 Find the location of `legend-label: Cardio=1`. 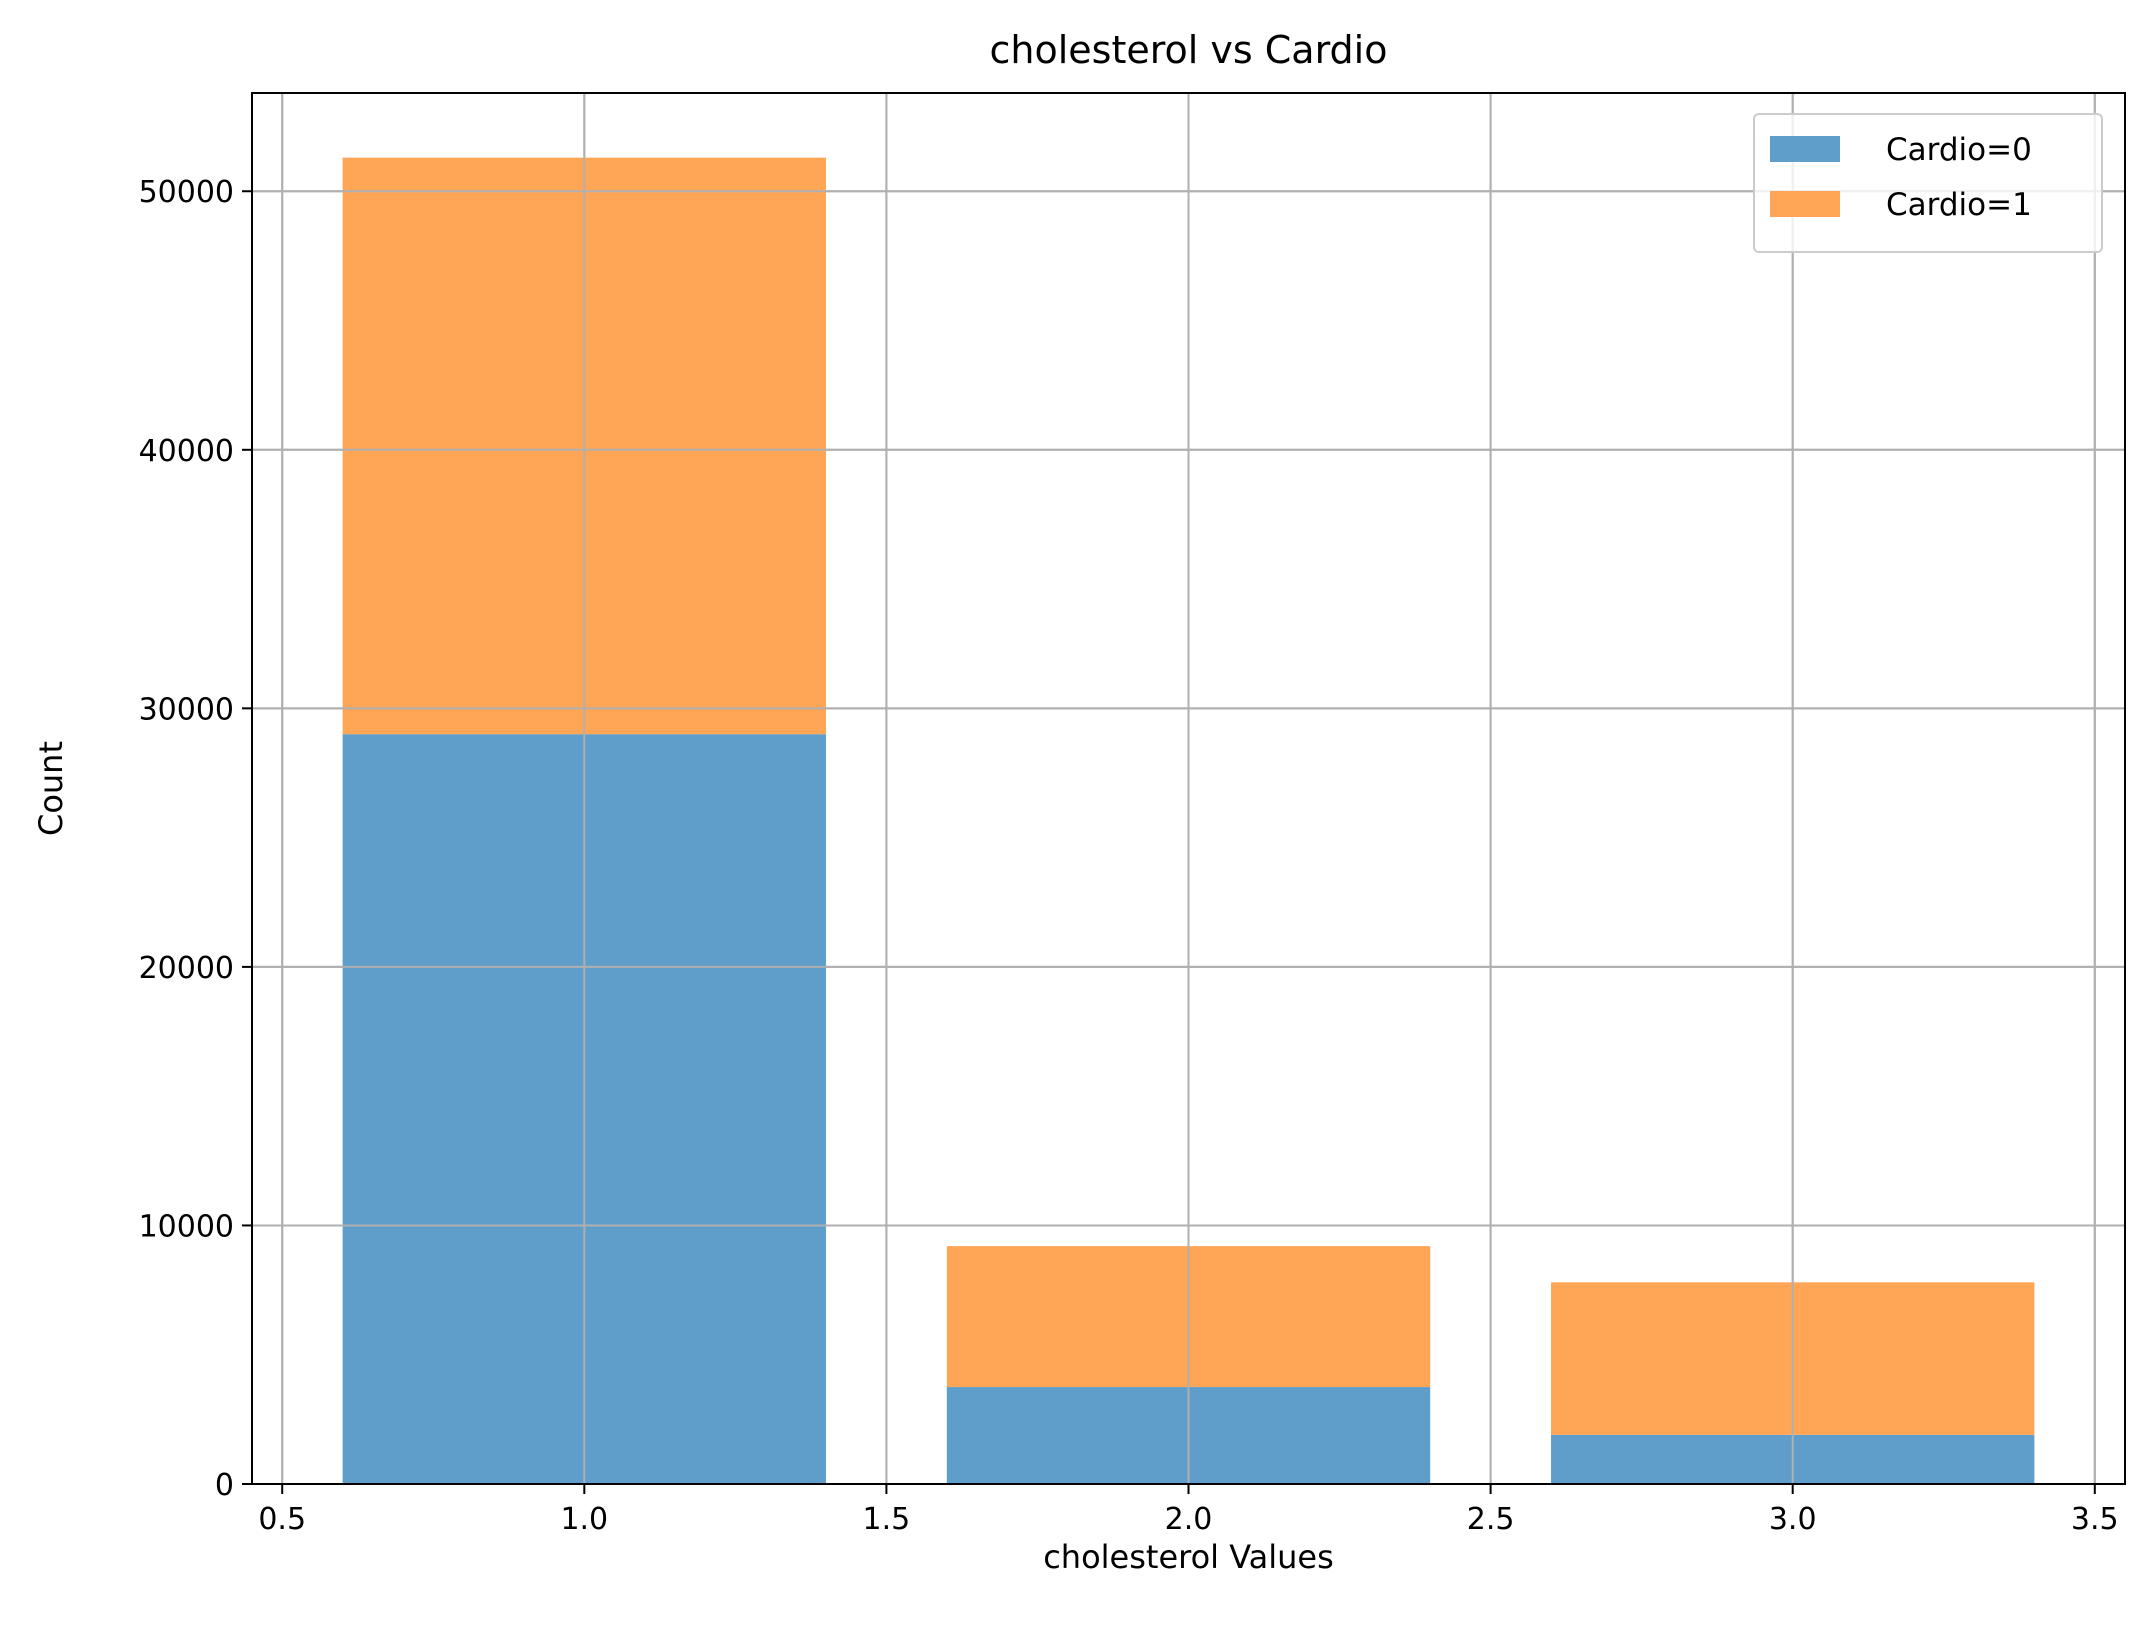

legend-label: Cardio=1 is located at coordinates (1959, 205).